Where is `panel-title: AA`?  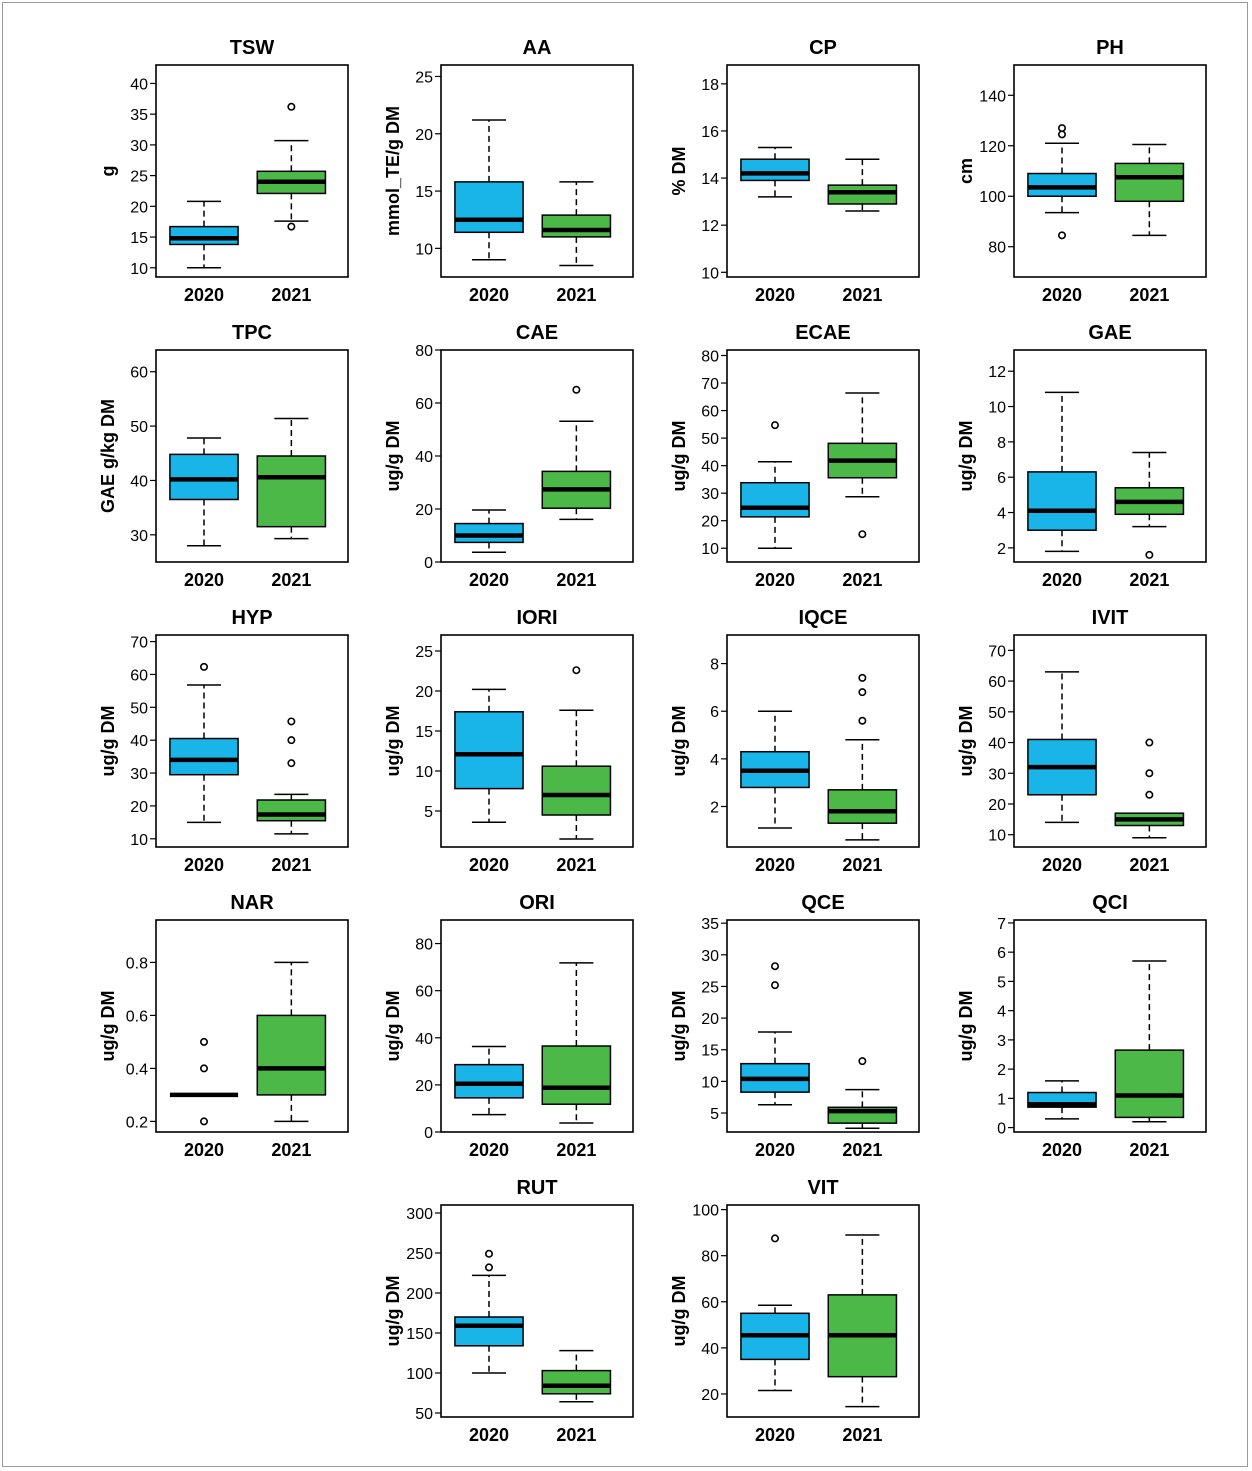
panel-title: AA is located at coordinates (537, 48).